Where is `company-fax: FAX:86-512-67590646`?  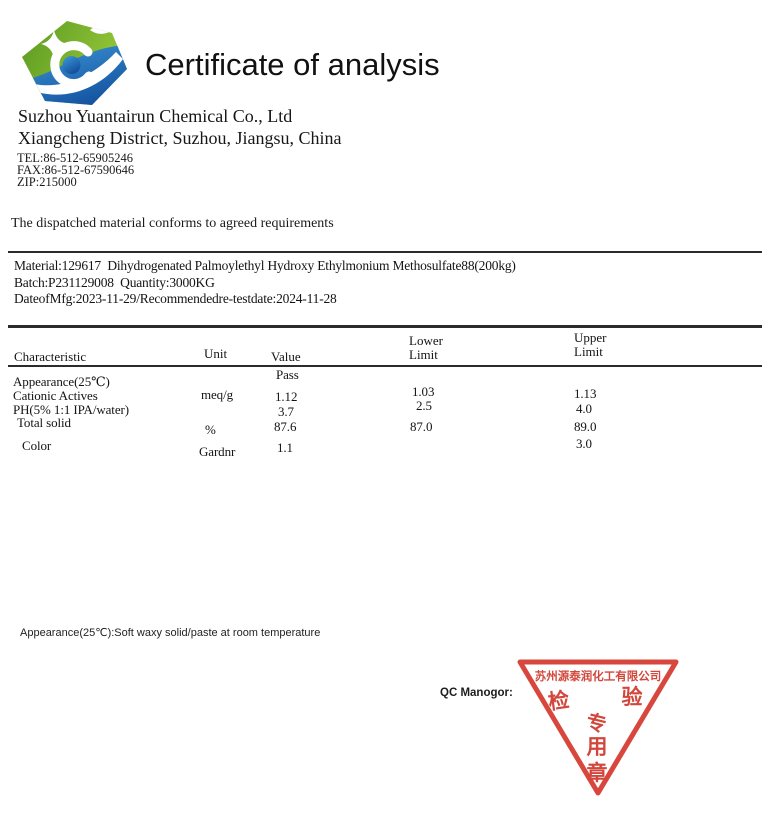
company-fax: FAX:86-512-67590646 is located at coordinates (76, 170).